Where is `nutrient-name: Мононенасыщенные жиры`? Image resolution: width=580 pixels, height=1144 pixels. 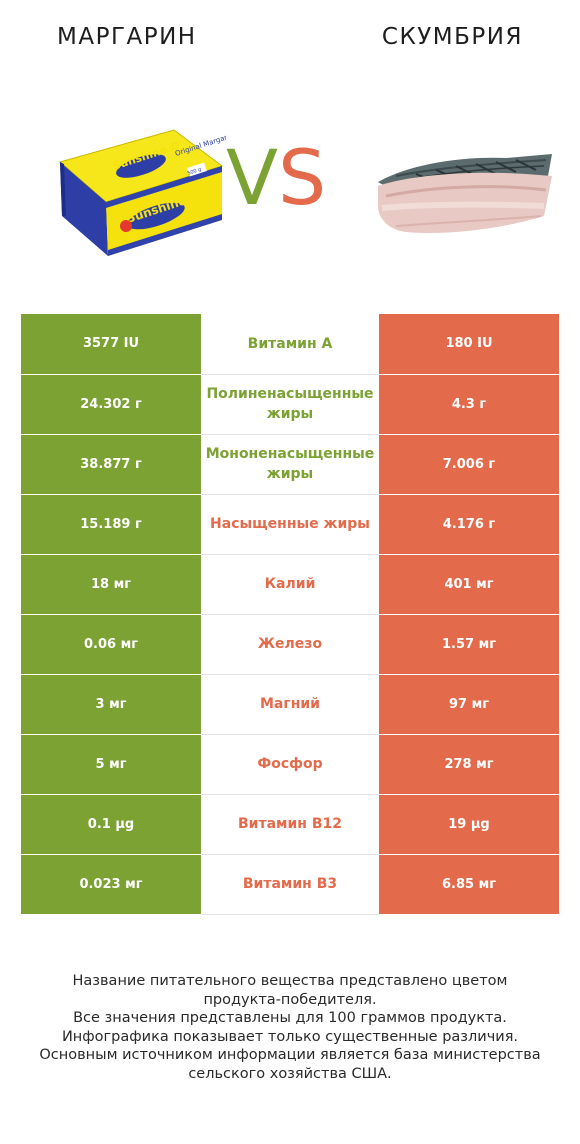 nutrient-name: Мононенасыщенные жиры is located at coordinates (290, 464).